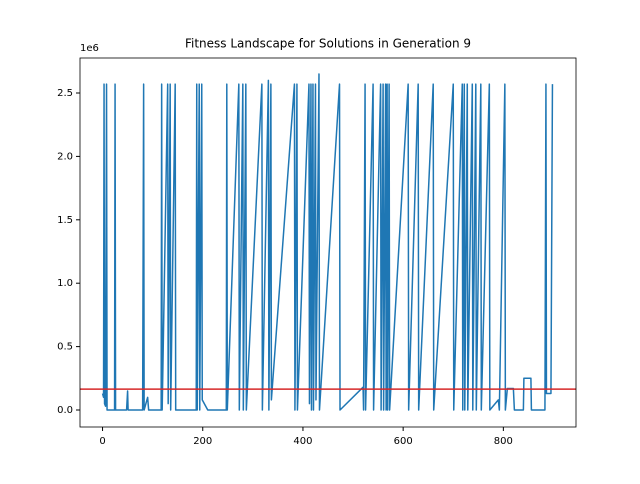 This screenshot has width=640, height=484. Describe the element at coordinates (202, 441) in the screenshot. I see `x-tick-label: 200` at that location.